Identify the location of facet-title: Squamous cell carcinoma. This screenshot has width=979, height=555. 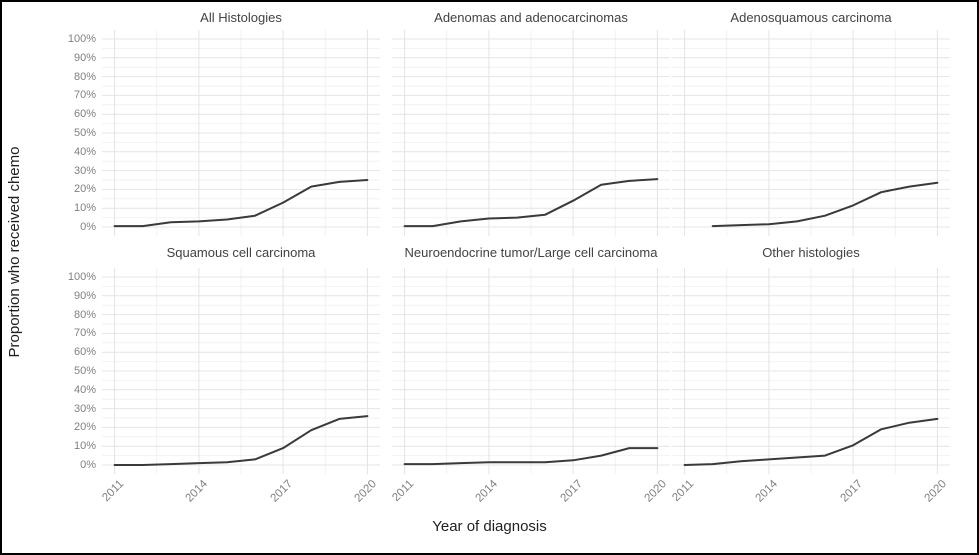
(241, 252).